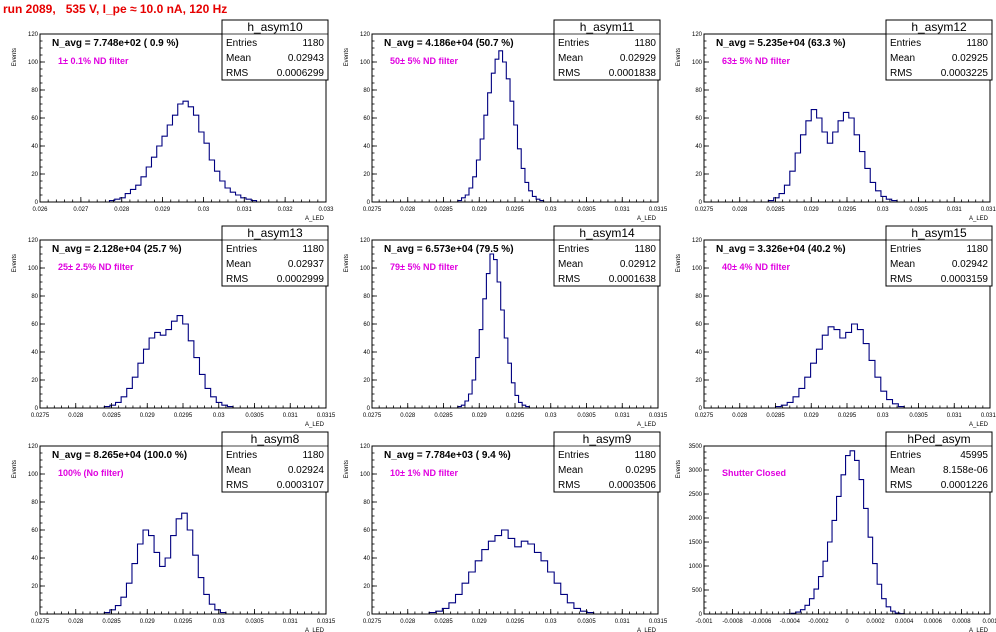  Describe the element at coordinates (704, 622) in the screenshot. I see `x-tick-label: -0.001` at that location.